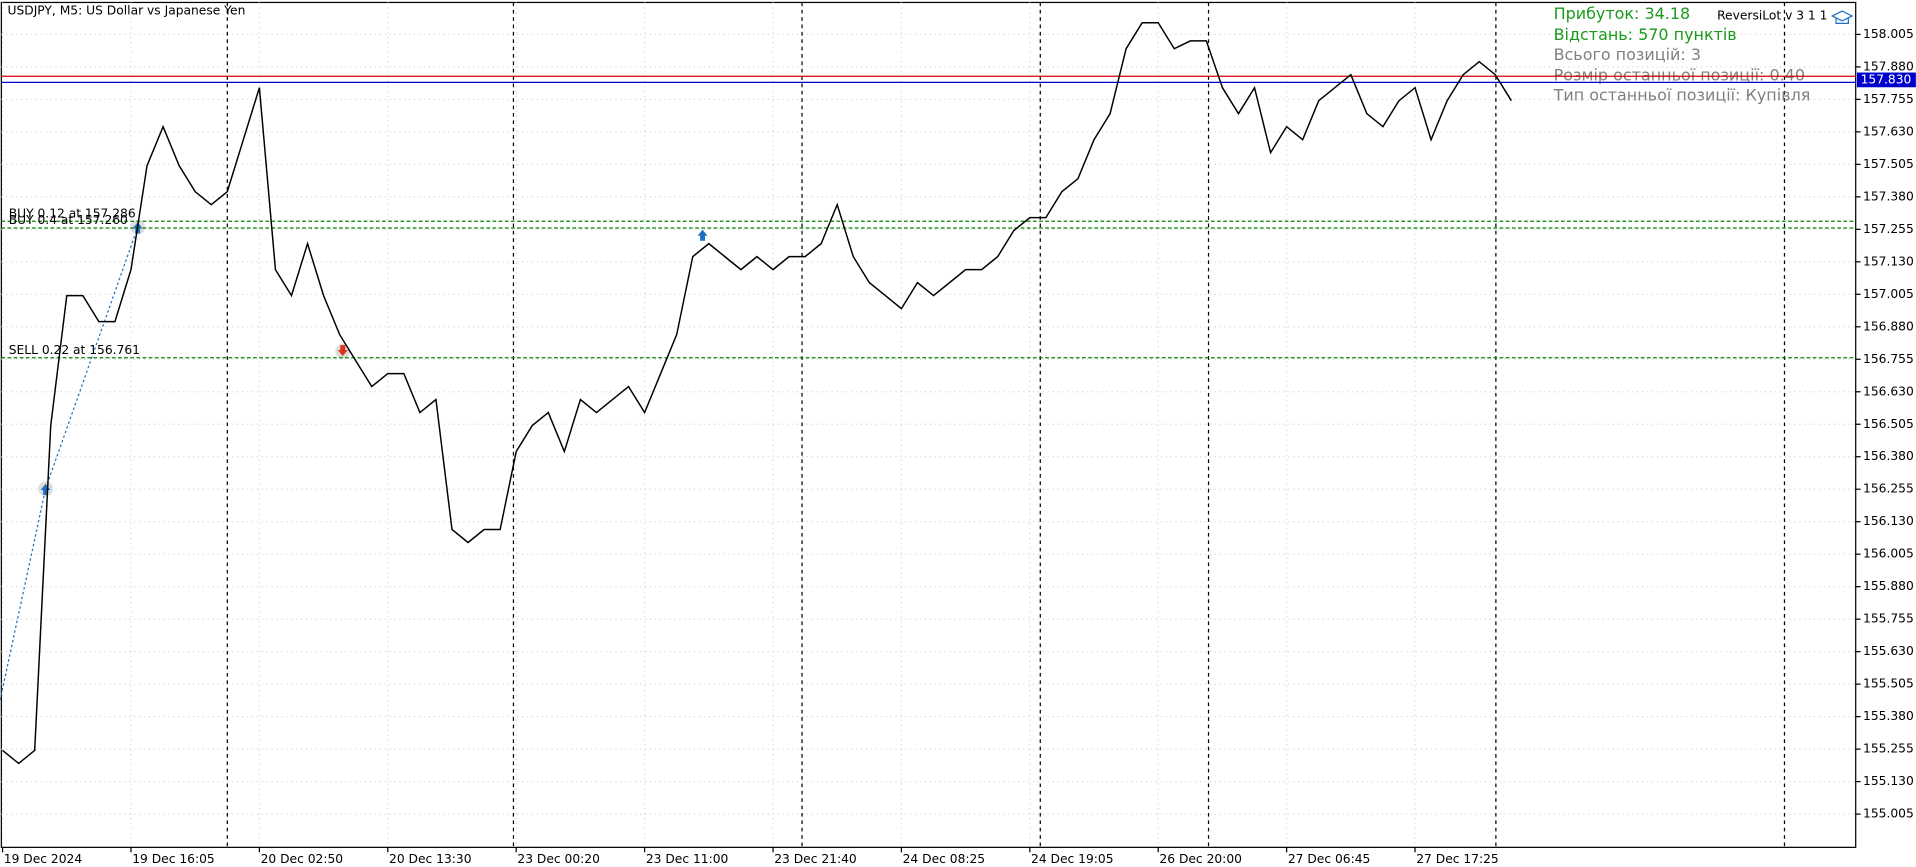  I want to click on y-tick-label: 157.630, so click(1888, 131).